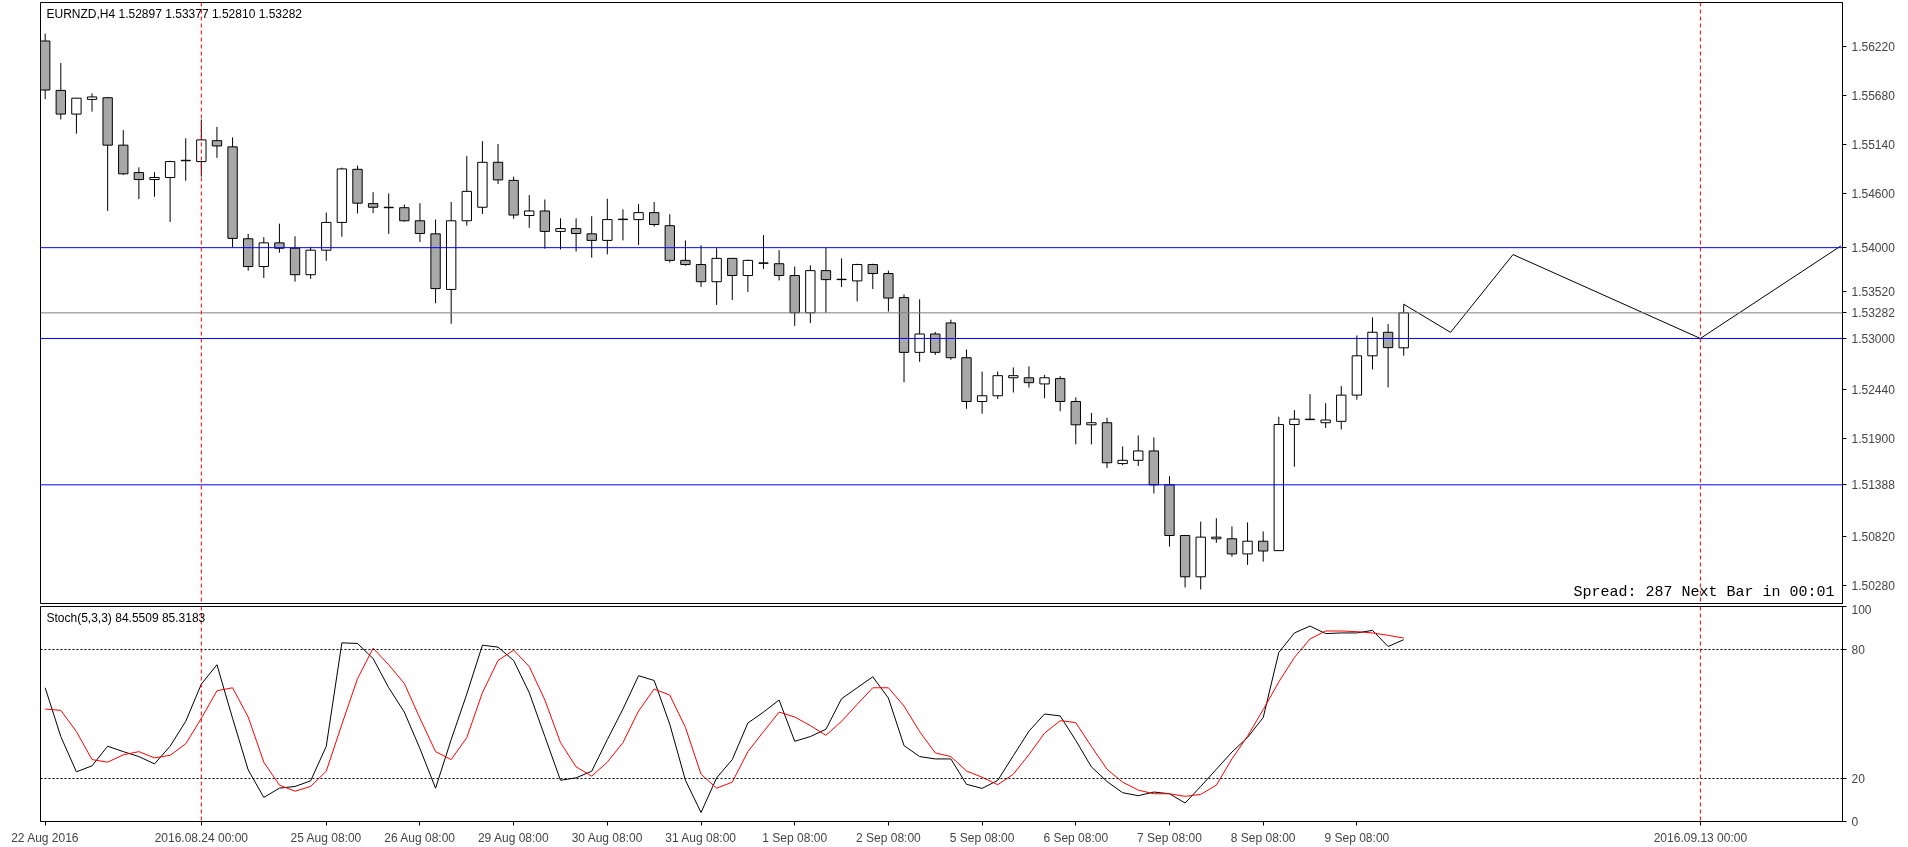 The width and height of the screenshot is (1908, 847). I want to click on x-tick-label: 2016.09.13 00:00, so click(1700, 837).